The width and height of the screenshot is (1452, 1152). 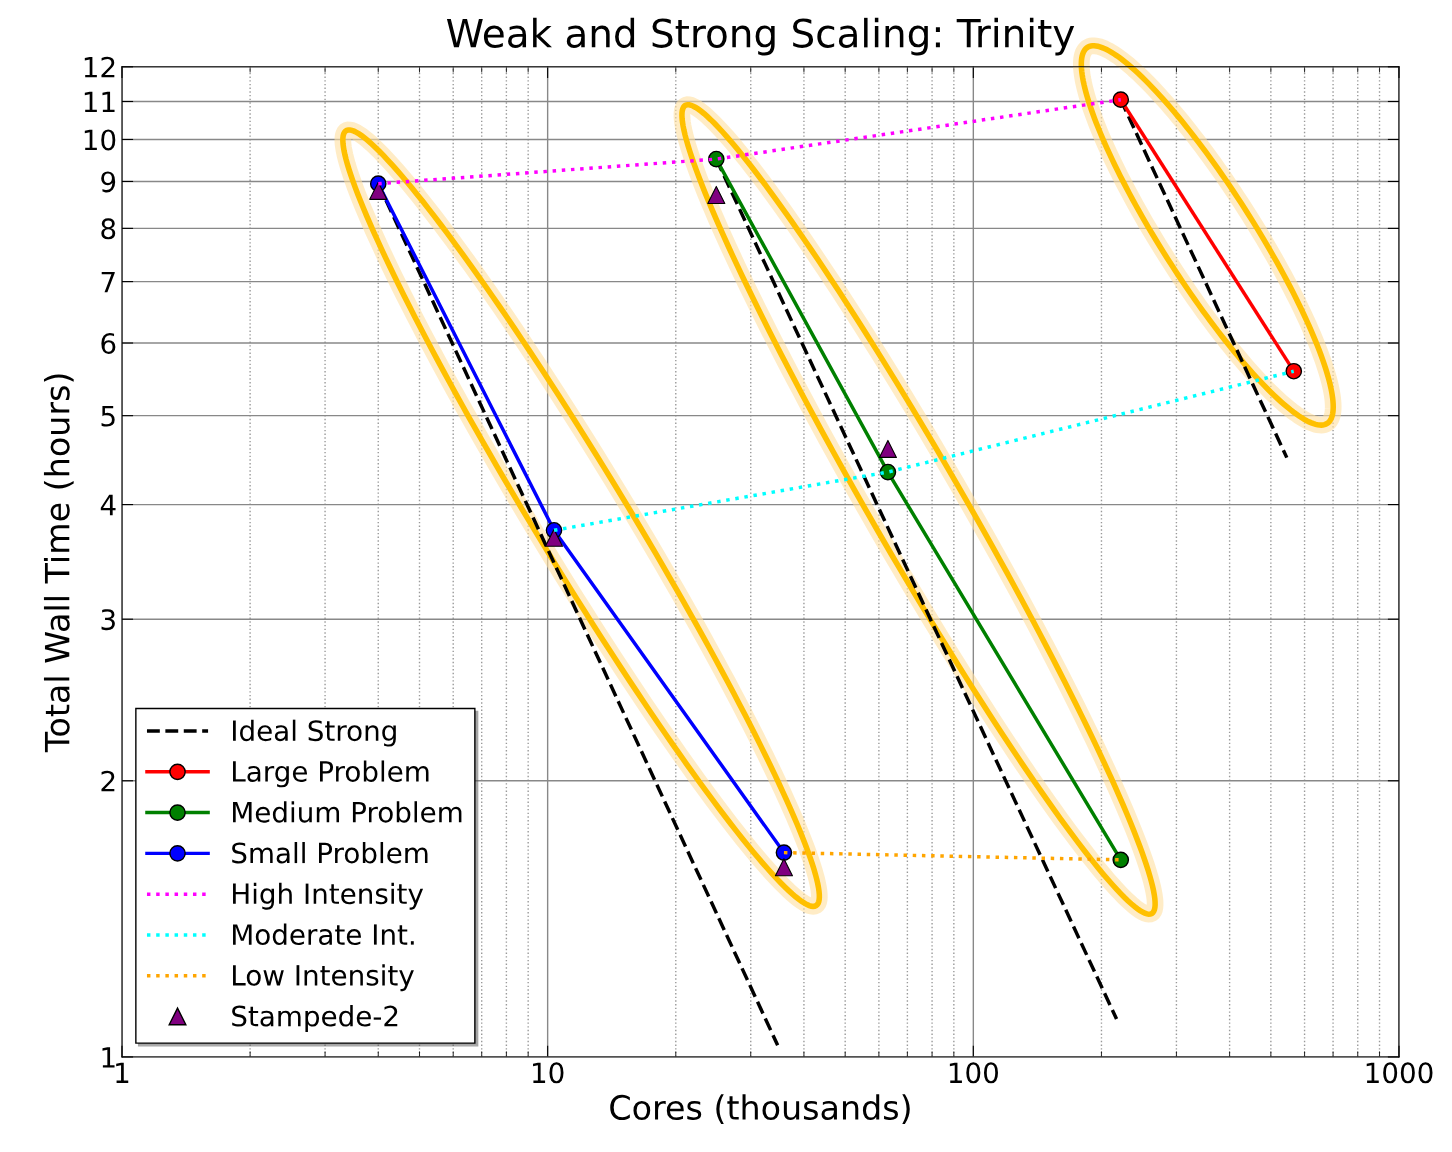 What do you see at coordinates (330, 852) in the screenshot?
I see `legend-label: Small Problem` at bounding box center [330, 852].